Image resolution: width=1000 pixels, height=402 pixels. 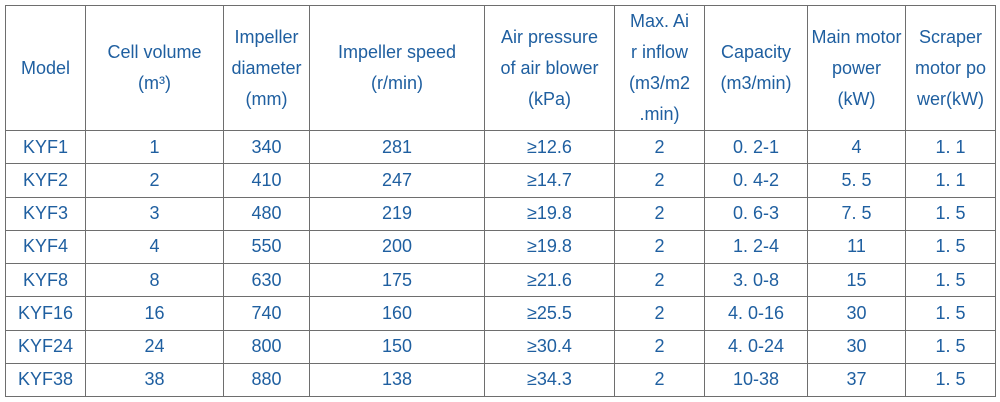 What do you see at coordinates (154, 68) in the screenshot?
I see `column-header: Cell volume (m³)` at bounding box center [154, 68].